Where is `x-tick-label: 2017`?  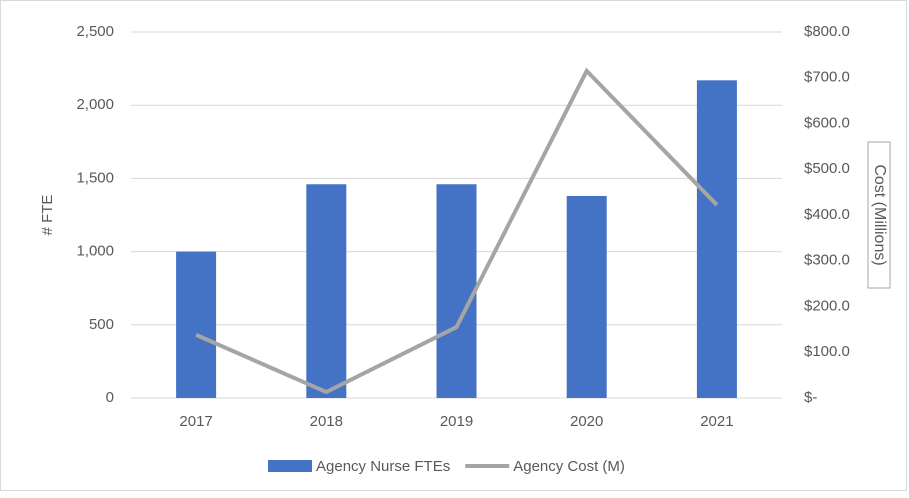 x-tick-label: 2017 is located at coordinates (195, 421).